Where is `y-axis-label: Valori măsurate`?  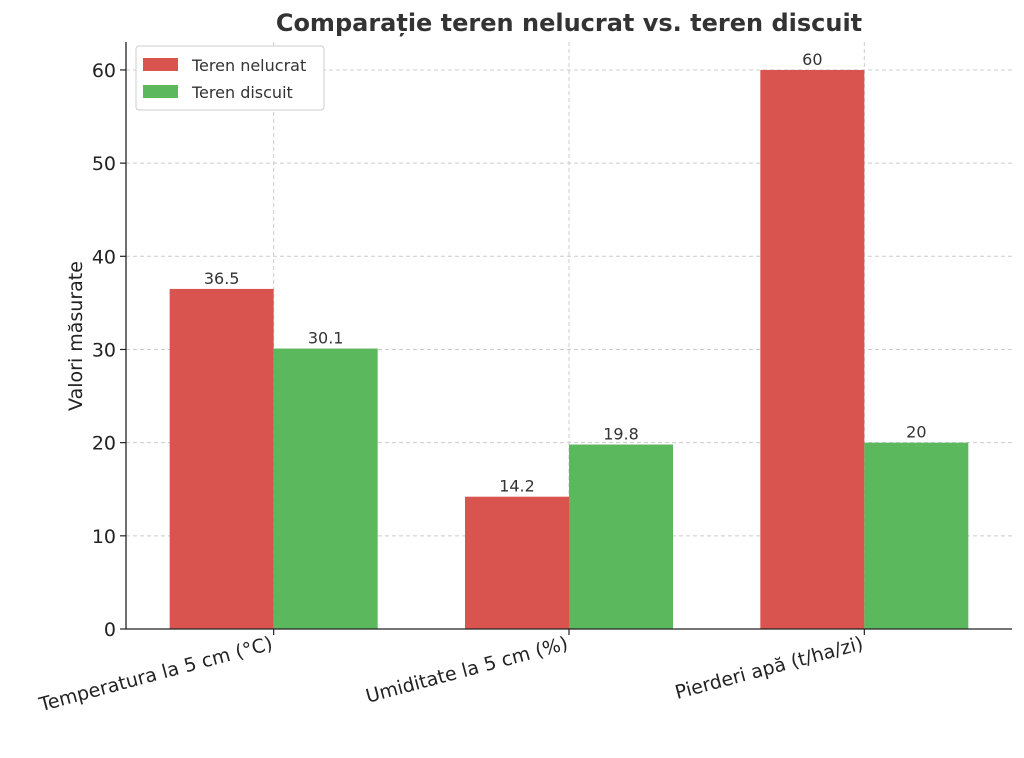 y-axis-label: Valori măsurate is located at coordinates (76, 336).